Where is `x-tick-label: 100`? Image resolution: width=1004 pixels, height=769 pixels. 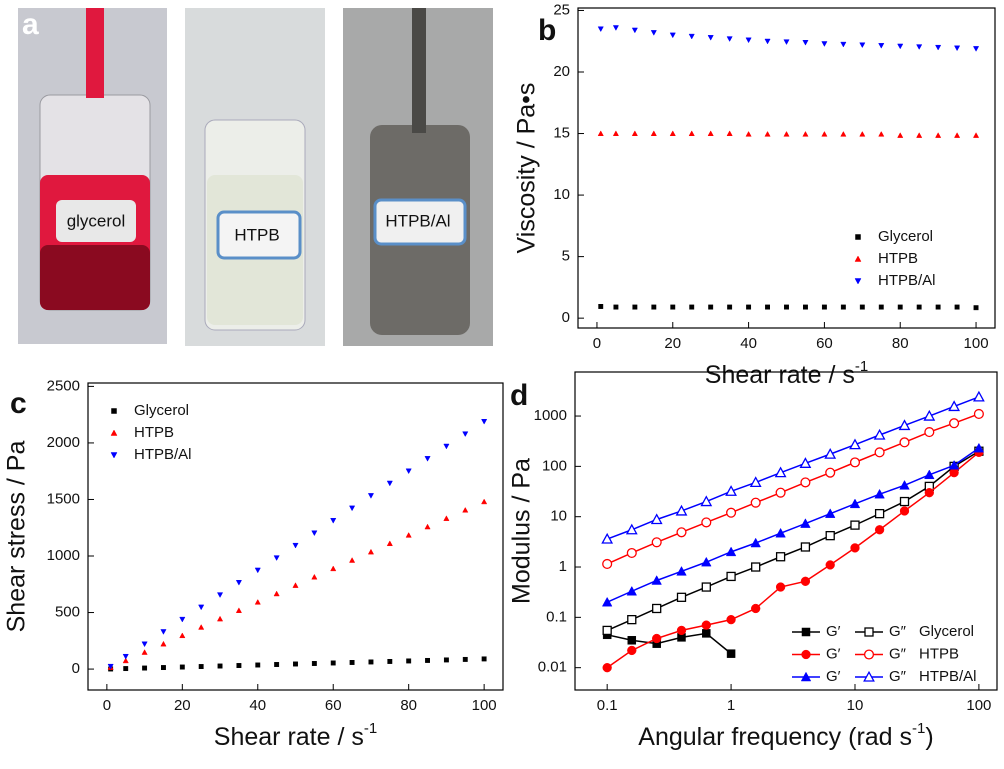
x-tick-label: 100 is located at coordinates (484, 705).